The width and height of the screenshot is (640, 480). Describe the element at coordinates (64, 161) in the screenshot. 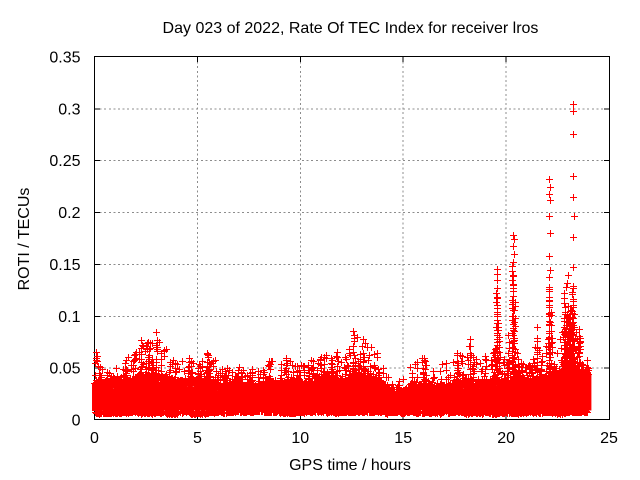

I see `svg-text: 0.25` at that location.